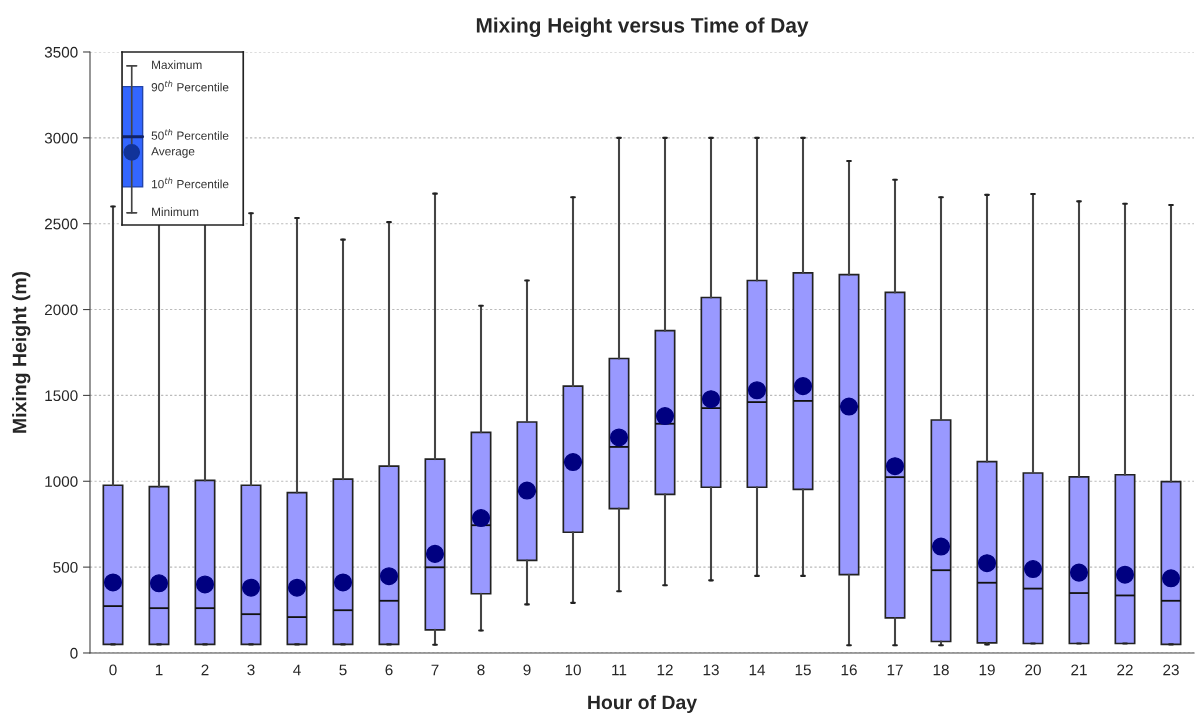  What do you see at coordinates (1079, 670) in the screenshot?
I see `x-tick-label: 21` at bounding box center [1079, 670].